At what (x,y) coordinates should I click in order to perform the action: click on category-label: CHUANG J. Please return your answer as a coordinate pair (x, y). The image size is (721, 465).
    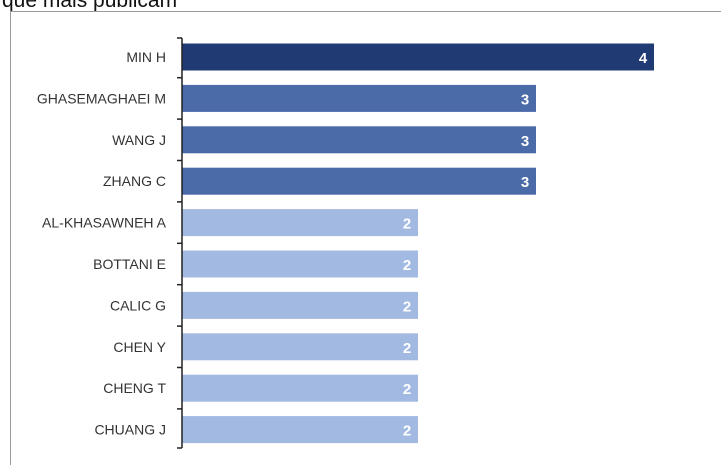
    Looking at the image, I should click on (130, 430).